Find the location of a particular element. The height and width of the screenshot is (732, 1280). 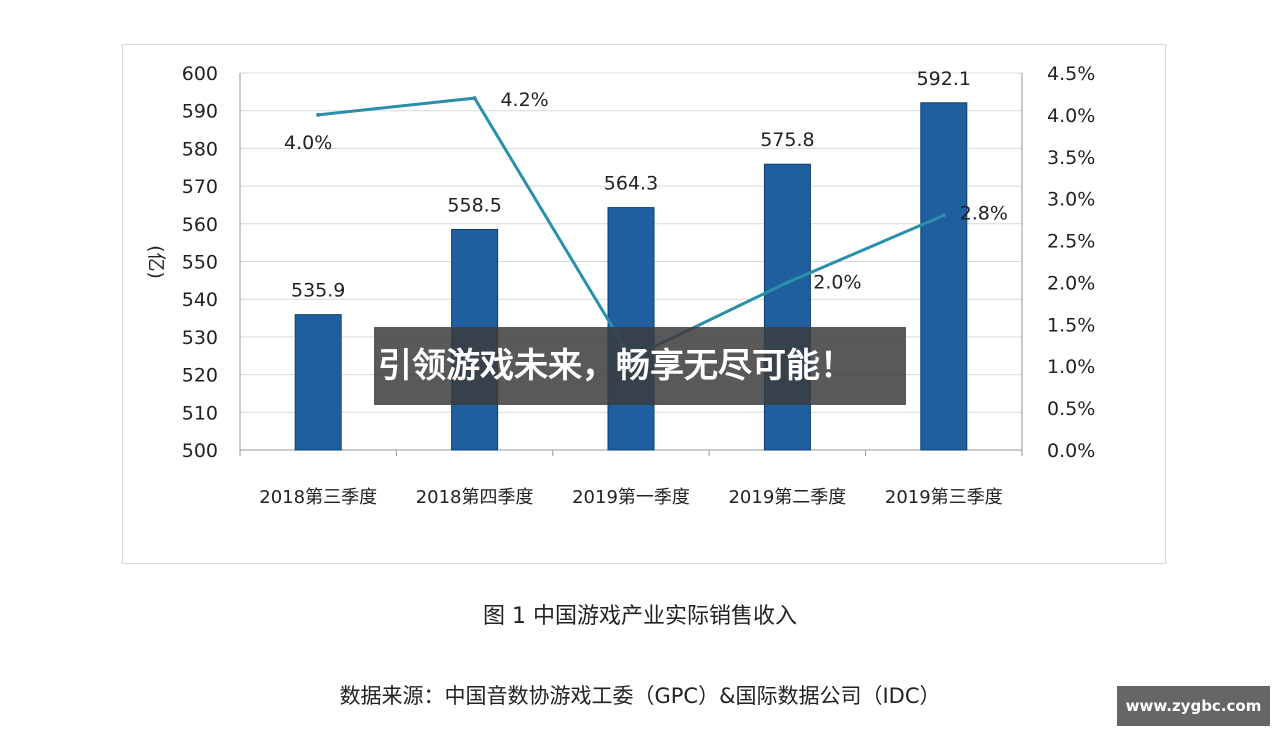

x-tick-label: 2019第二季度 is located at coordinates (787, 497).